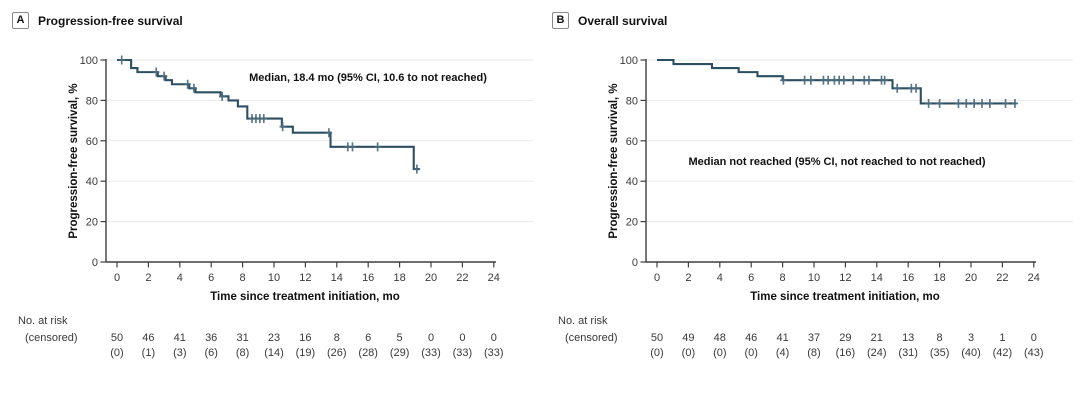 This screenshot has width=1080, height=400. Describe the element at coordinates (877, 353) in the screenshot. I see `censored-count: (24)` at that location.